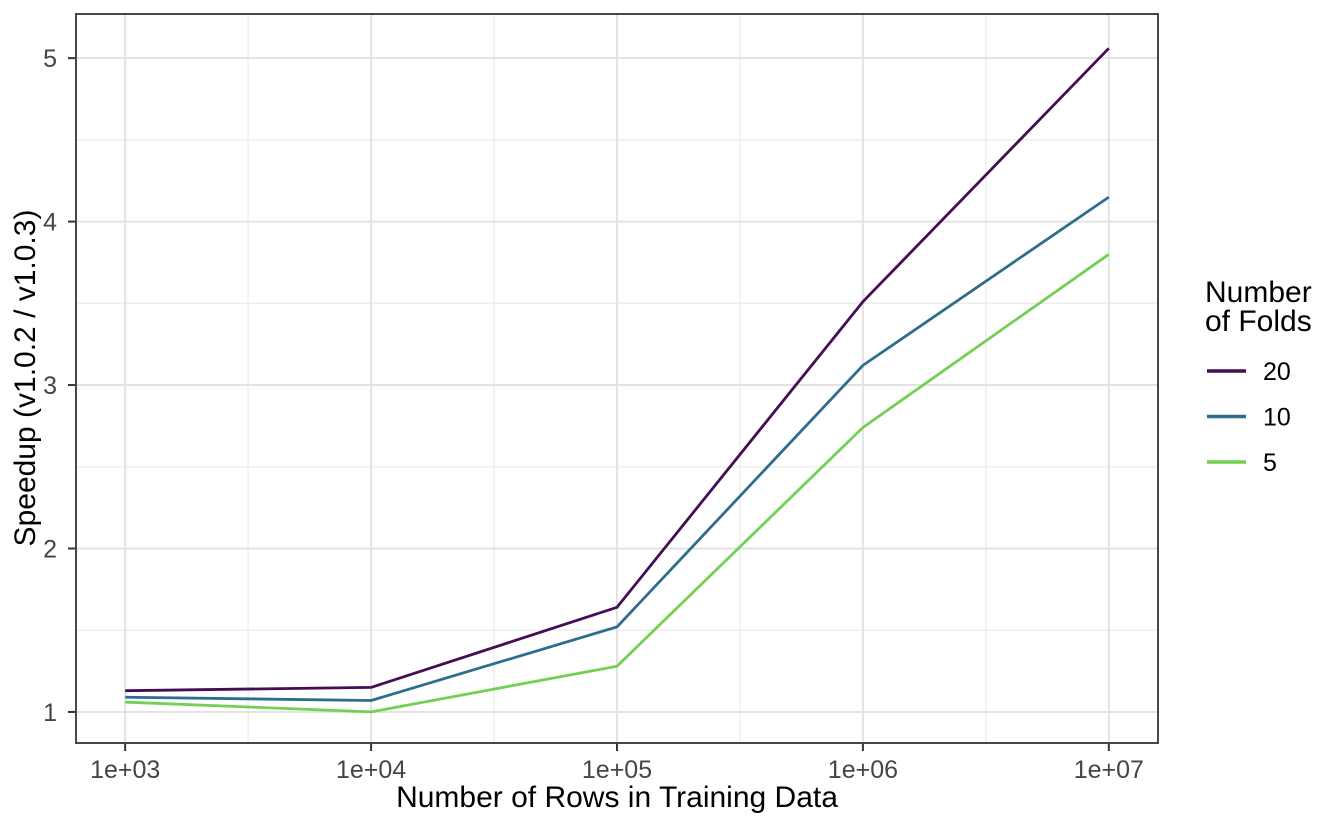  What do you see at coordinates (1270, 463) in the screenshot?
I see `legend-entry-label-5: 5` at bounding box center [1270, 463].